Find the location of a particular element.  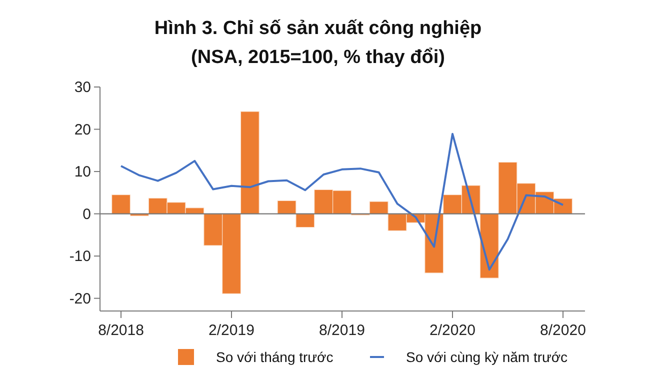

y-tick-label: 30 is located at coordinates (82, 87).